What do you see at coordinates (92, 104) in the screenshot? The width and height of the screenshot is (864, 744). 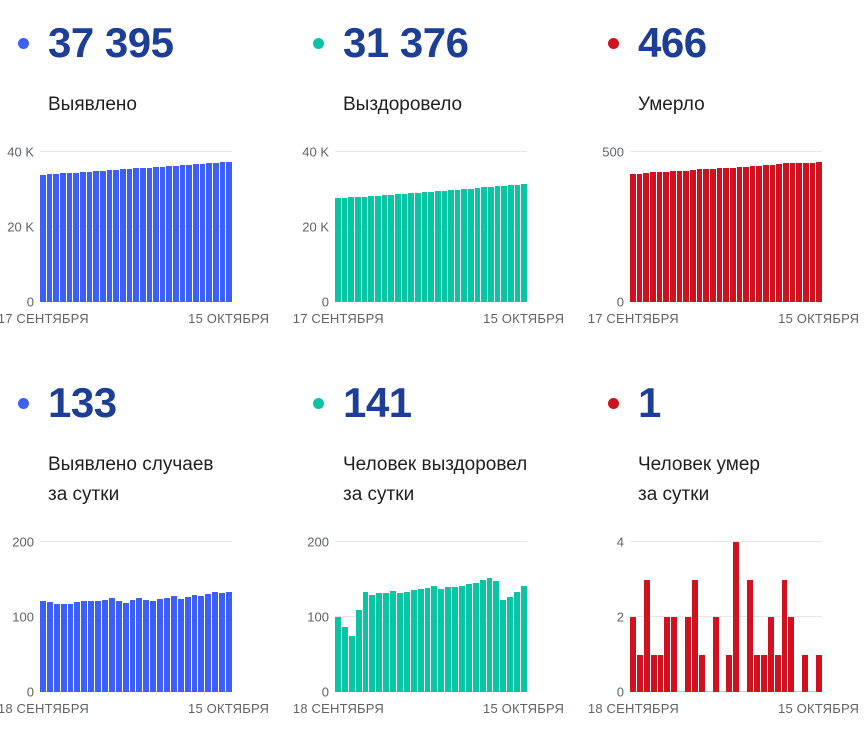 I see `stat-label: Выявлено` at bounding box center [92, 104].